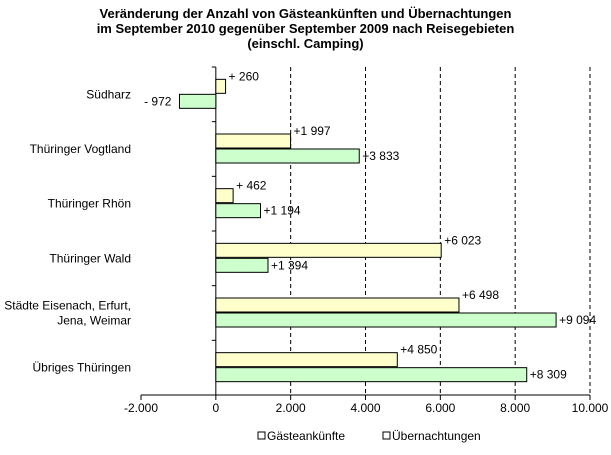 The height and width of the screenshot is (455, 611). What do you see at coordinates (577, 320) in the screenshot?
I see `data-label: +9 094` at bounding box center [577, 320].